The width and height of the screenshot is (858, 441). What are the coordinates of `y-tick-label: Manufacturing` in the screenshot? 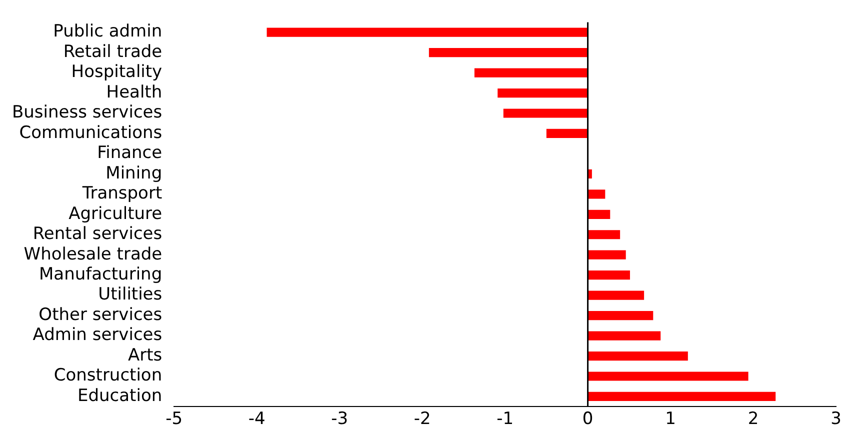 It's located at (100, 274).